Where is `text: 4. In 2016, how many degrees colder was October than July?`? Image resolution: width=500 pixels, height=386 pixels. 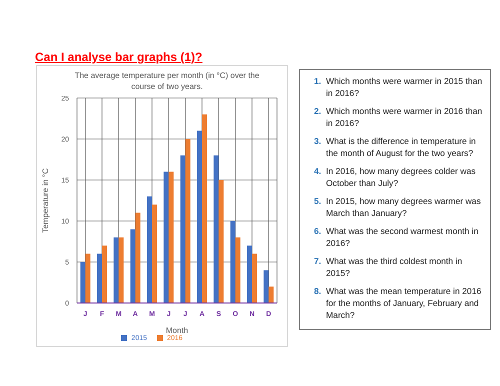
text: 4. In 2016, how many degrees colder was October than July? is located at coordinates (395, 177).